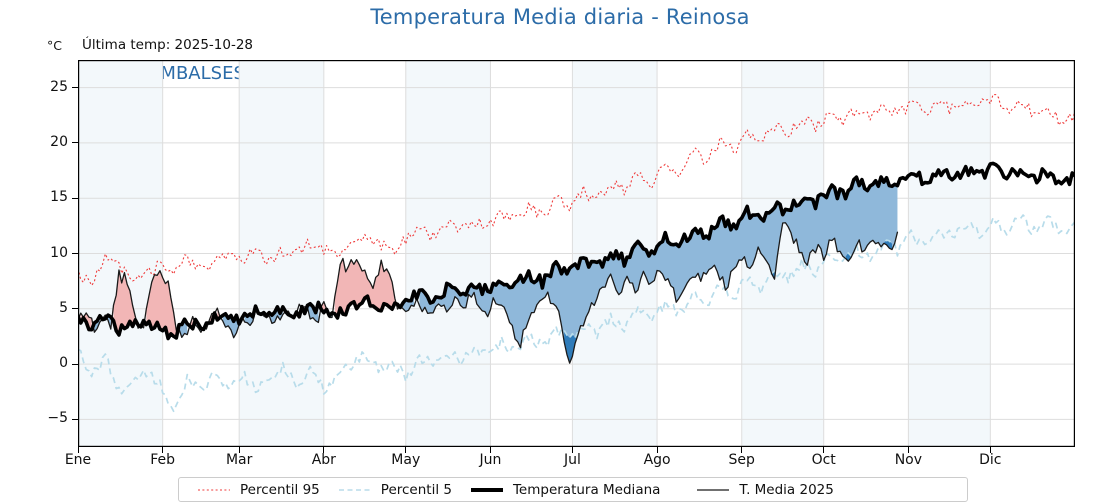  I want to click on y-axis-unit-label: °C, so click(54, 45).